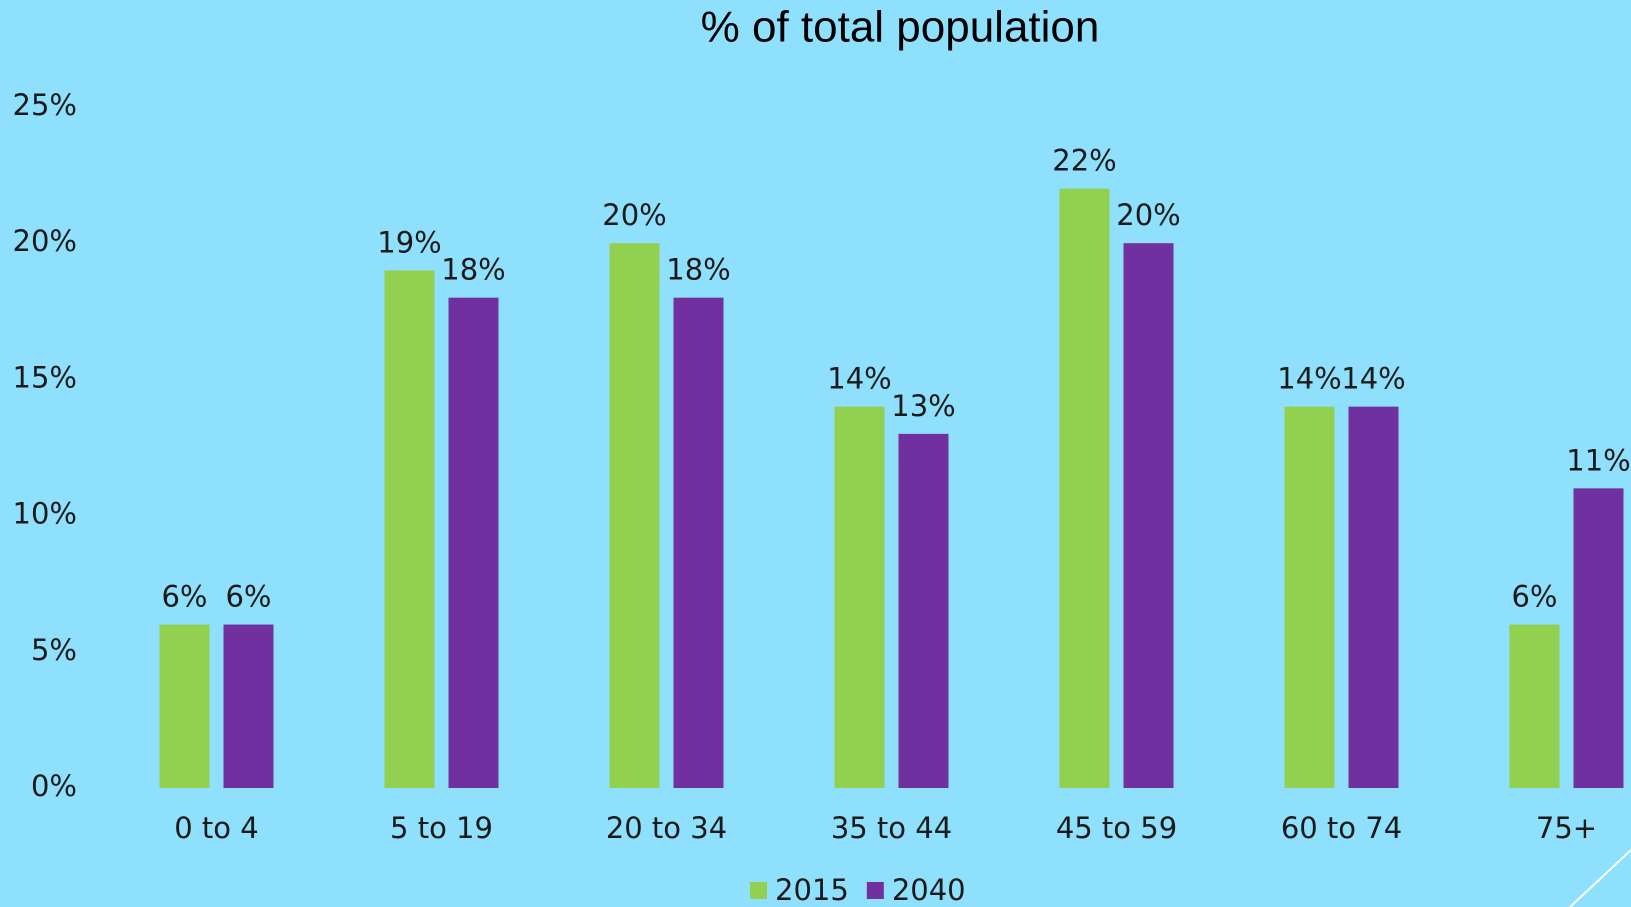  Describe the element at coordinates (1341, 828) in the screenshot. I see `x-tick-label: 60 to 74` at that location.